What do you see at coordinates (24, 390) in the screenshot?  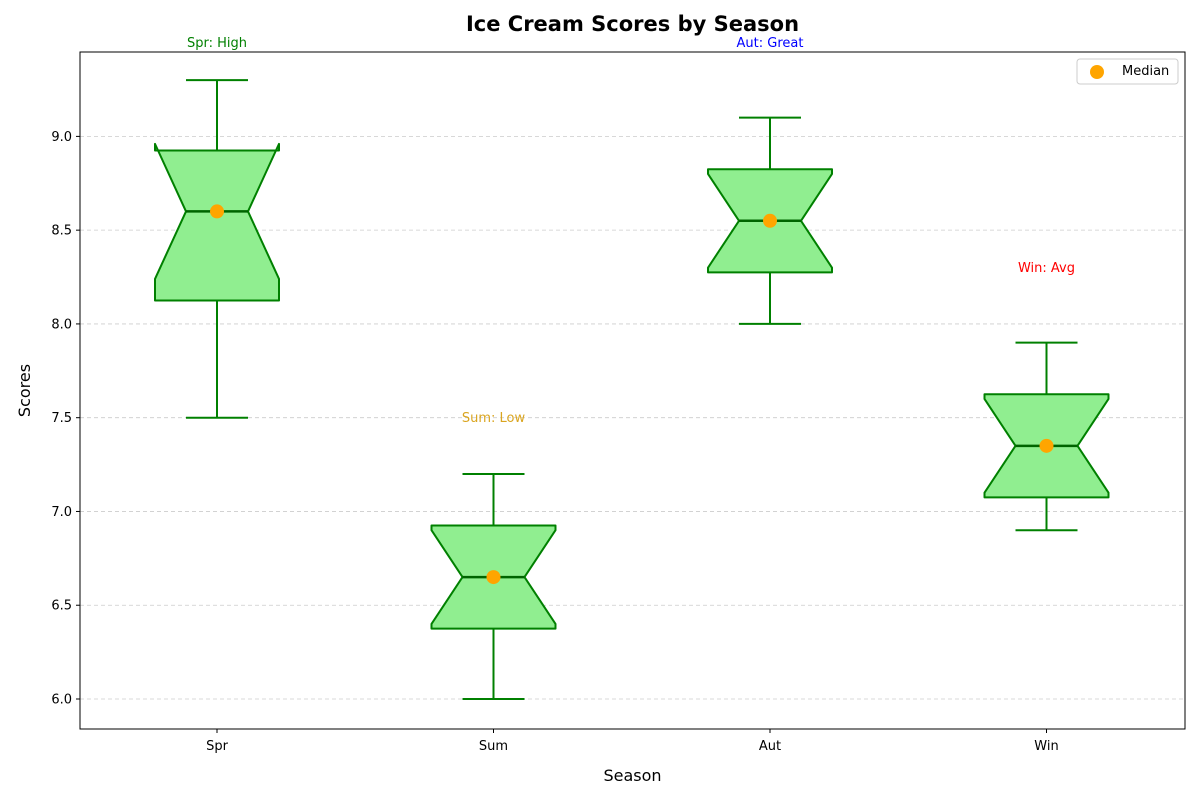 I see `y-axis-label: Scores` at bounding box center [24, 390].